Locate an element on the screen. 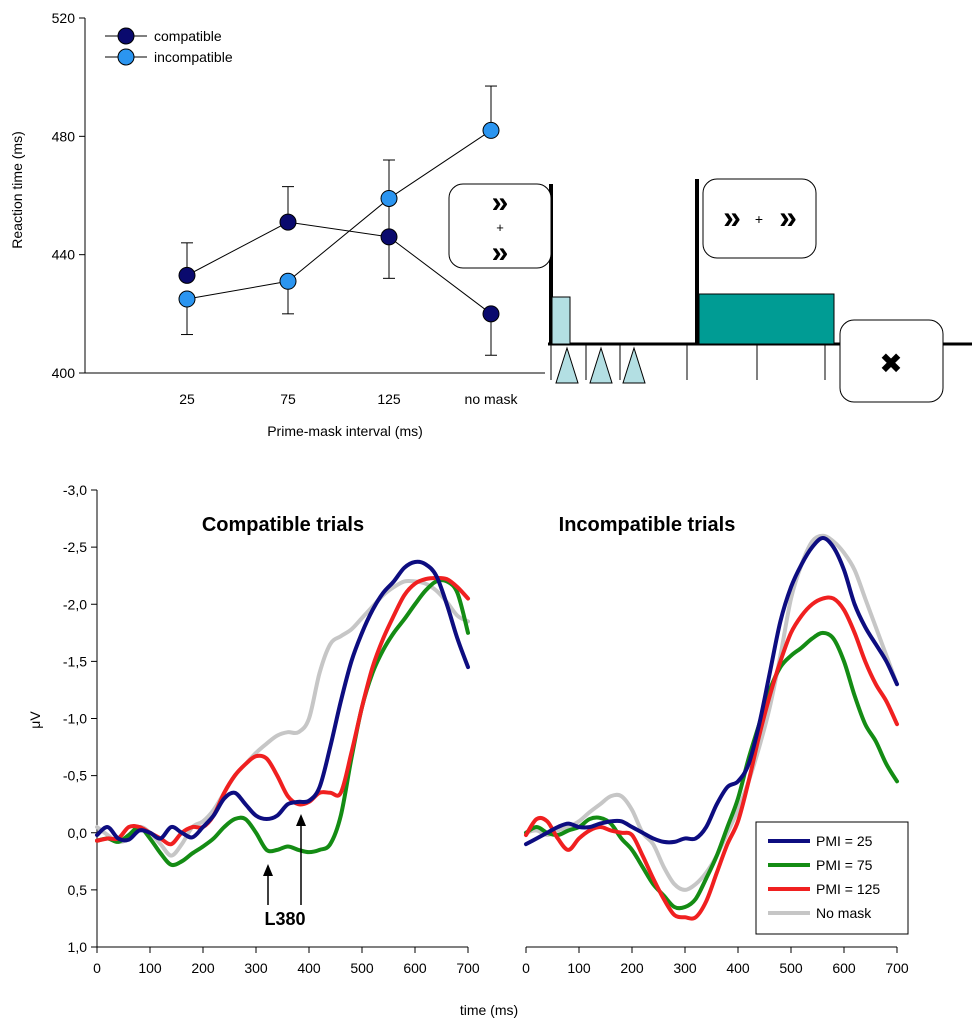 Image resolution: width=972 pixels, height=1027 pixels. rt-x-ticks: 25 75 125 no mask is located at coordinates (348, 399).